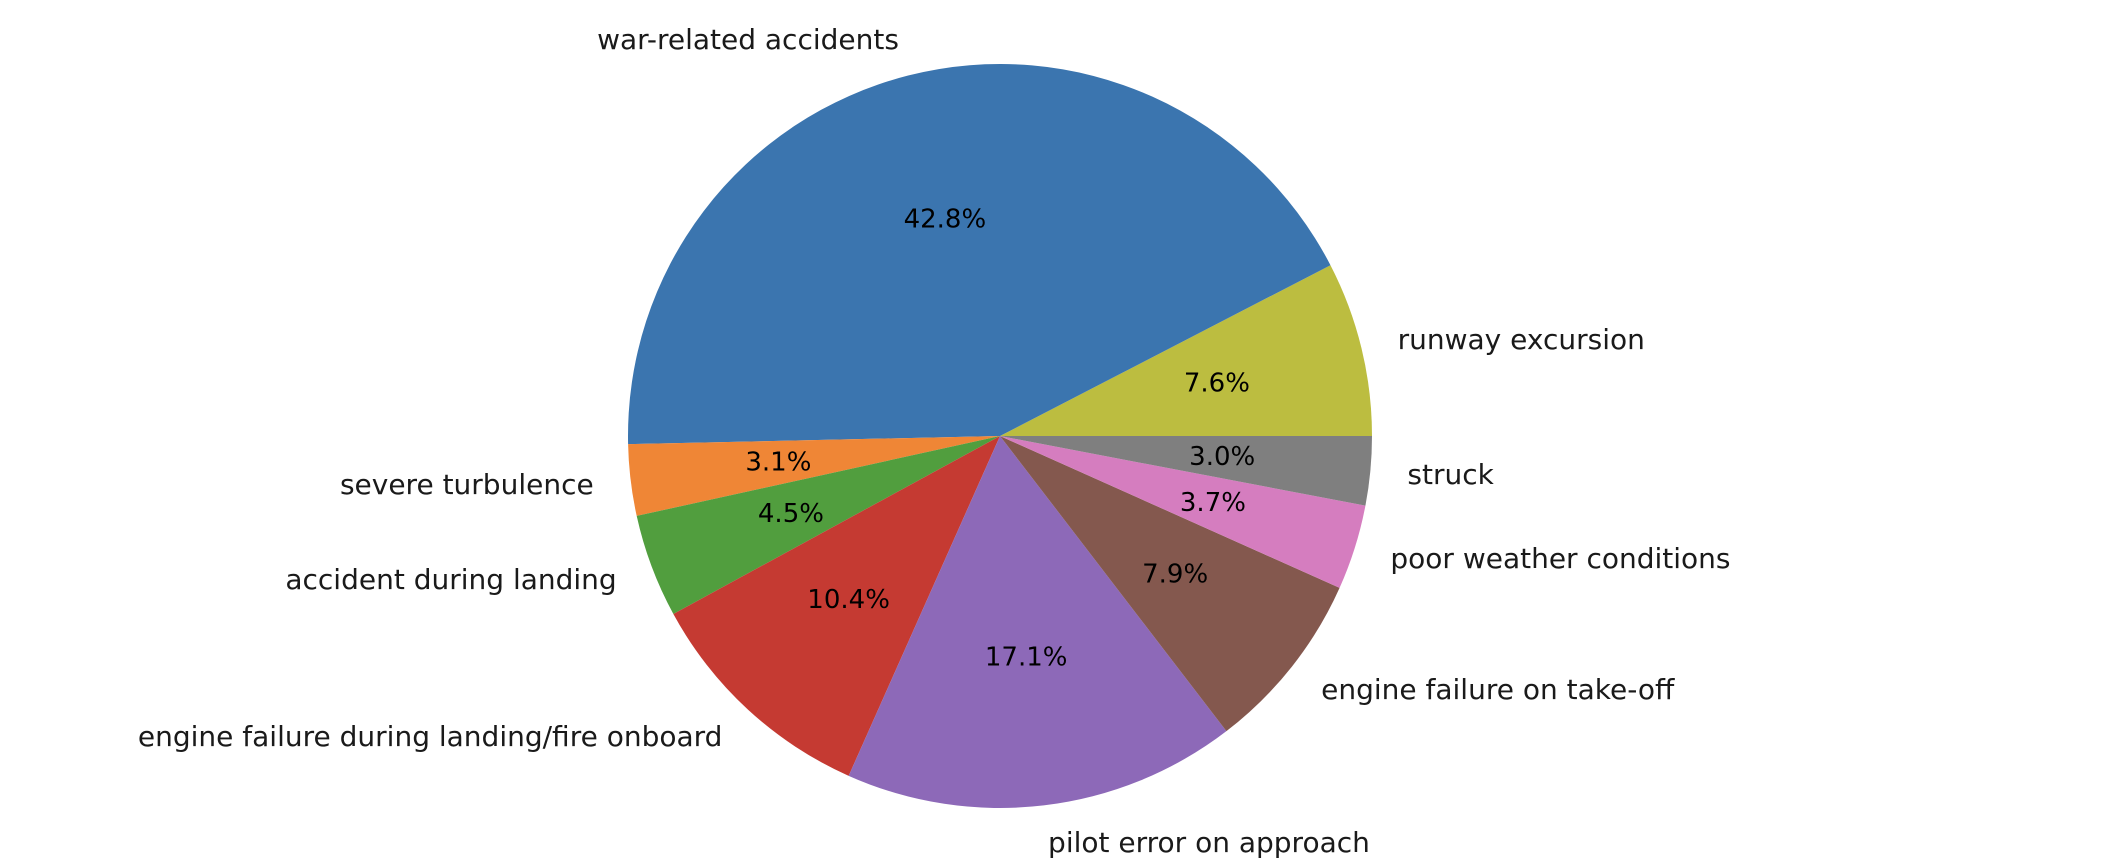  What do you see at coordinates (450, 579) in the screenshot?
I see `category-label-accident-during-landing: accident during landing` at bounding box center [450, 579].